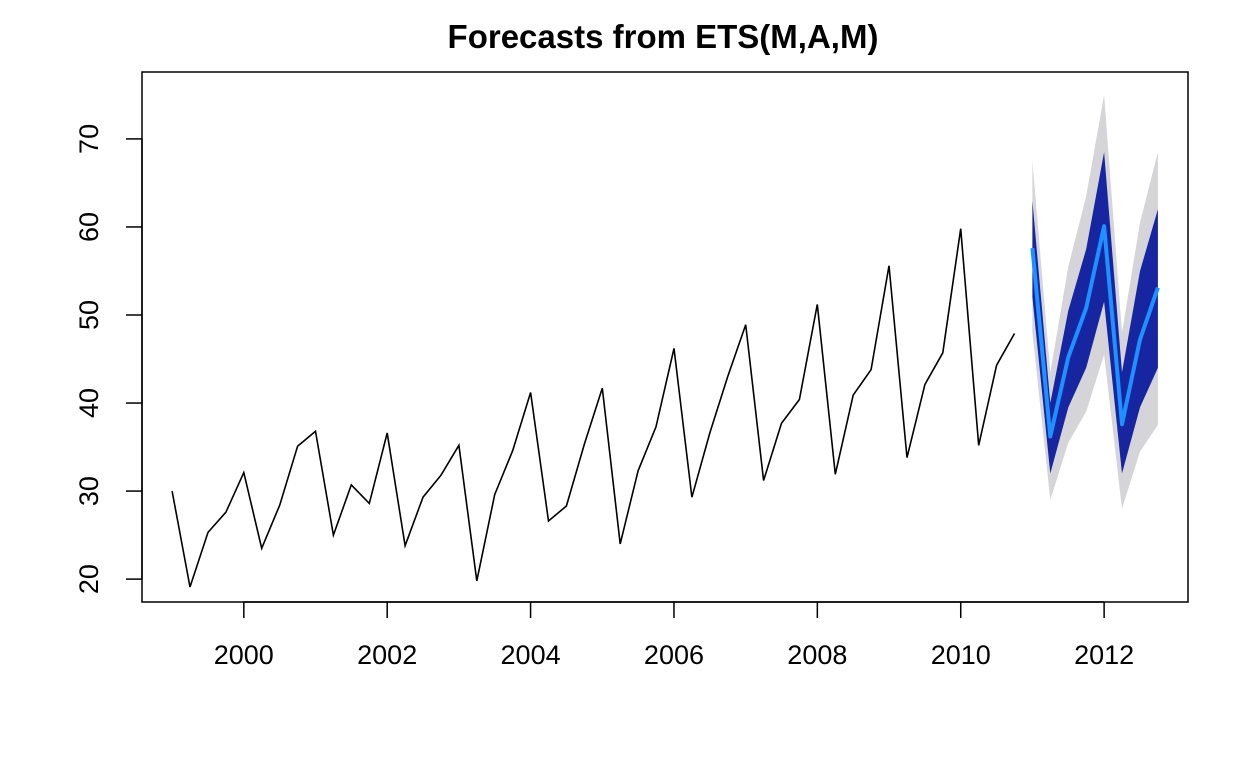 This screenshot has height=778, width=1259. Describe the element at coordinates (387, 655) in the screenshot. I see `x-tick-label: 2002` at that location.